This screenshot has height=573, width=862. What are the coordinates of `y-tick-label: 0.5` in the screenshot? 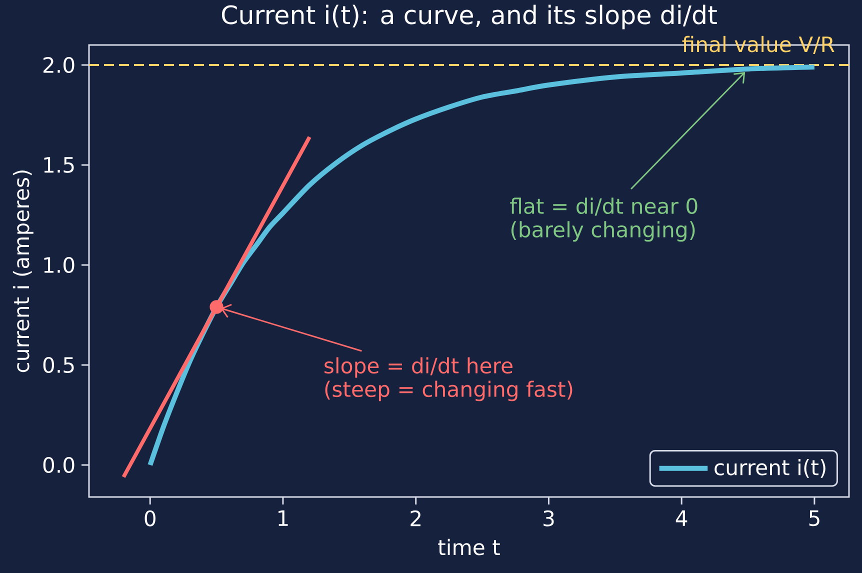 It's located at (58, 364).